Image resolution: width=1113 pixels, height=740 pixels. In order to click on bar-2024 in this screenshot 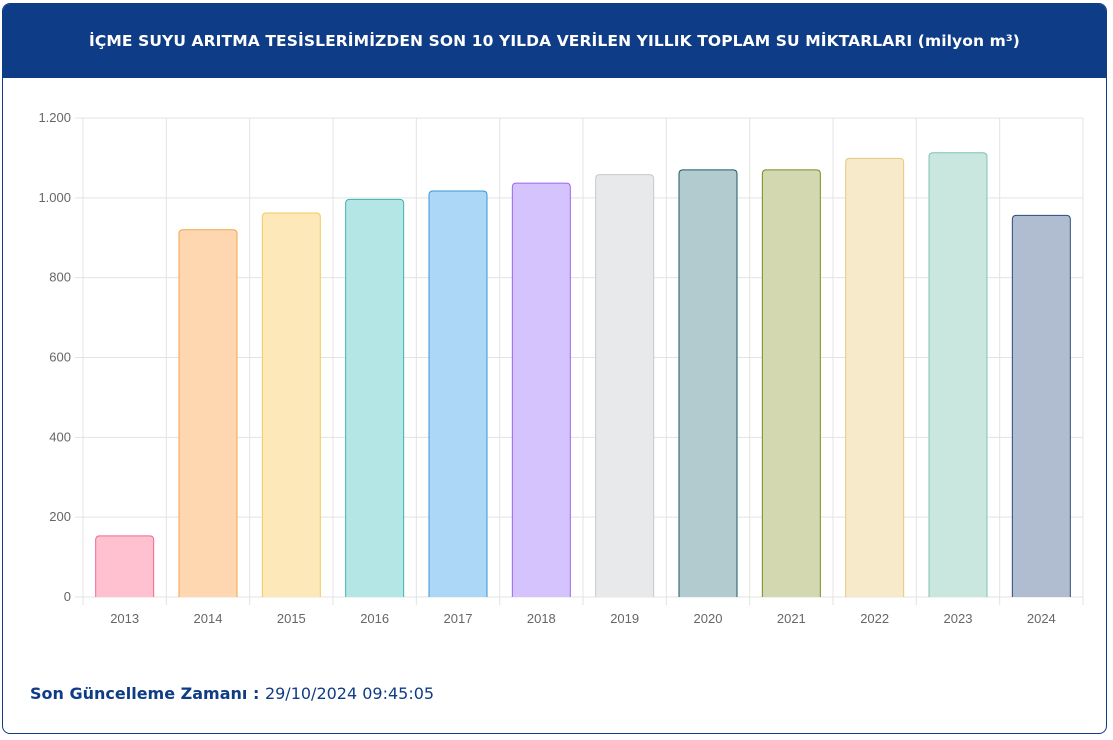, I will do `click(1041, 406)`.